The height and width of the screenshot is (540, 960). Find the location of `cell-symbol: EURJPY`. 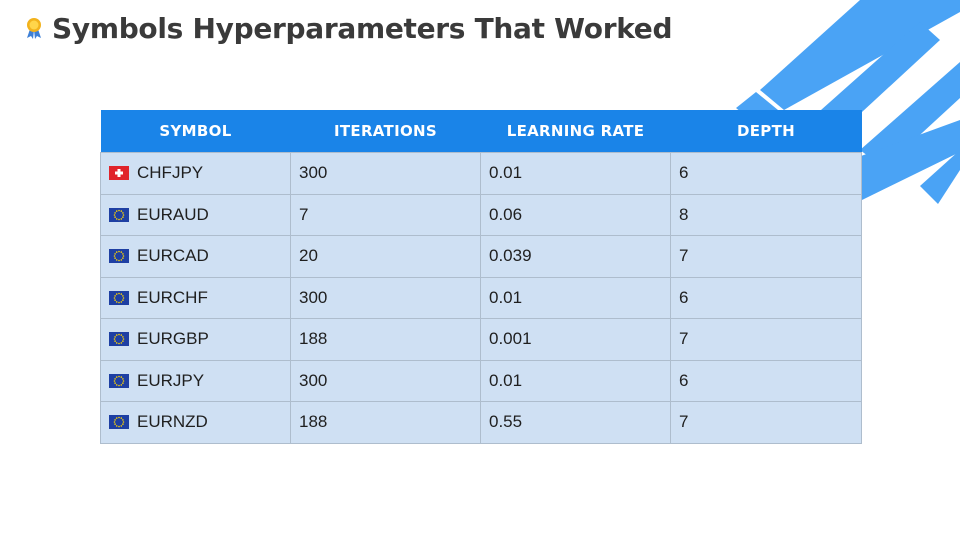

cell-symbol: EURJPY is located at coordinates (195, 380).